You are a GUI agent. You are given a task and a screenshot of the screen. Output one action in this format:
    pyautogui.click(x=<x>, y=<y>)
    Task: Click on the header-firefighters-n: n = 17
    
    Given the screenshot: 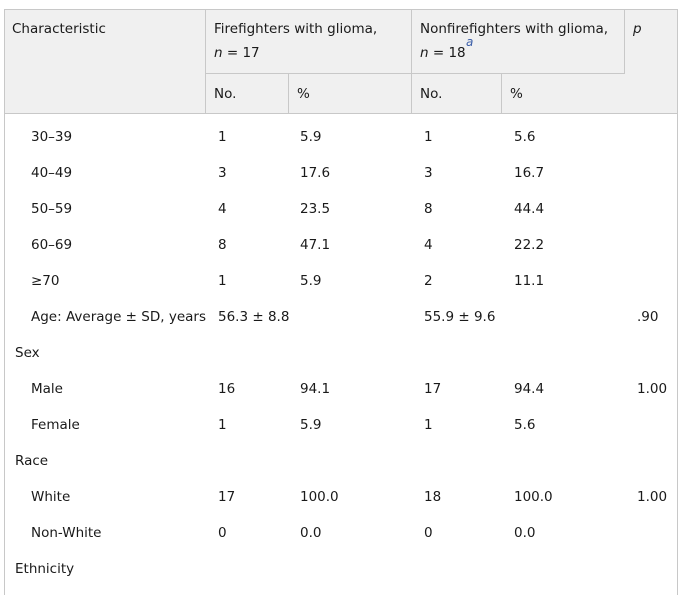 What is the action you would take?
    pyautogui.click(x=237, y=53)
    